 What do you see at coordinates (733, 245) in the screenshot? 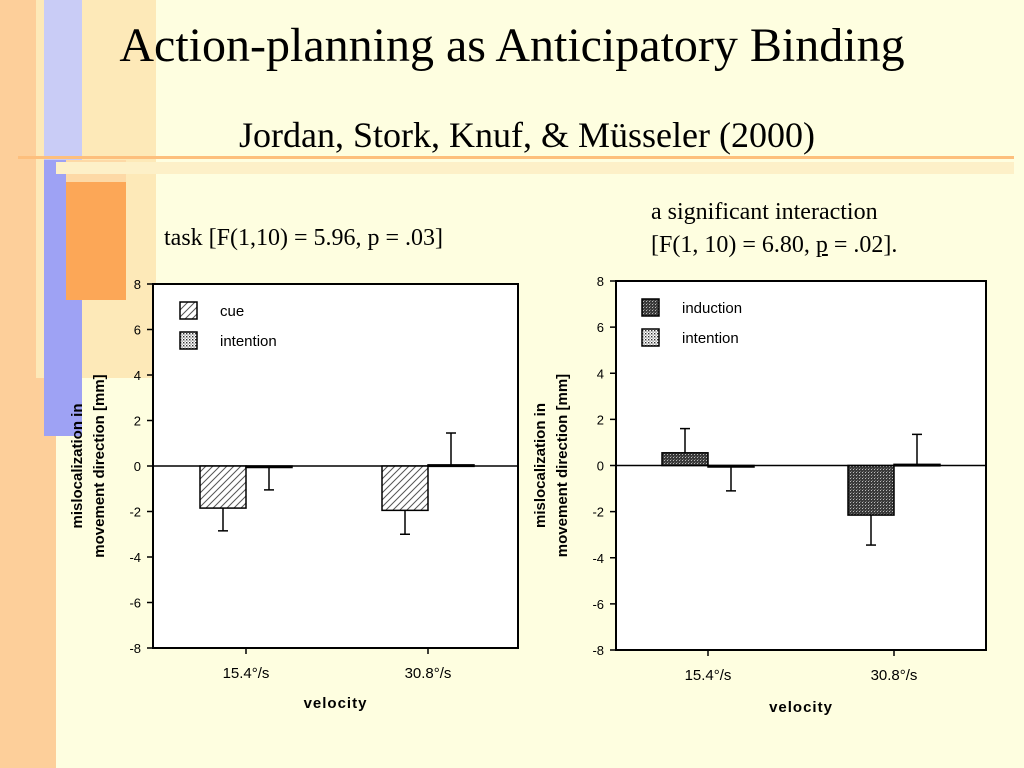
I see `right-stat-line2-a: [F(1, 10) = 6.80,` at bounding box center [733, 245].